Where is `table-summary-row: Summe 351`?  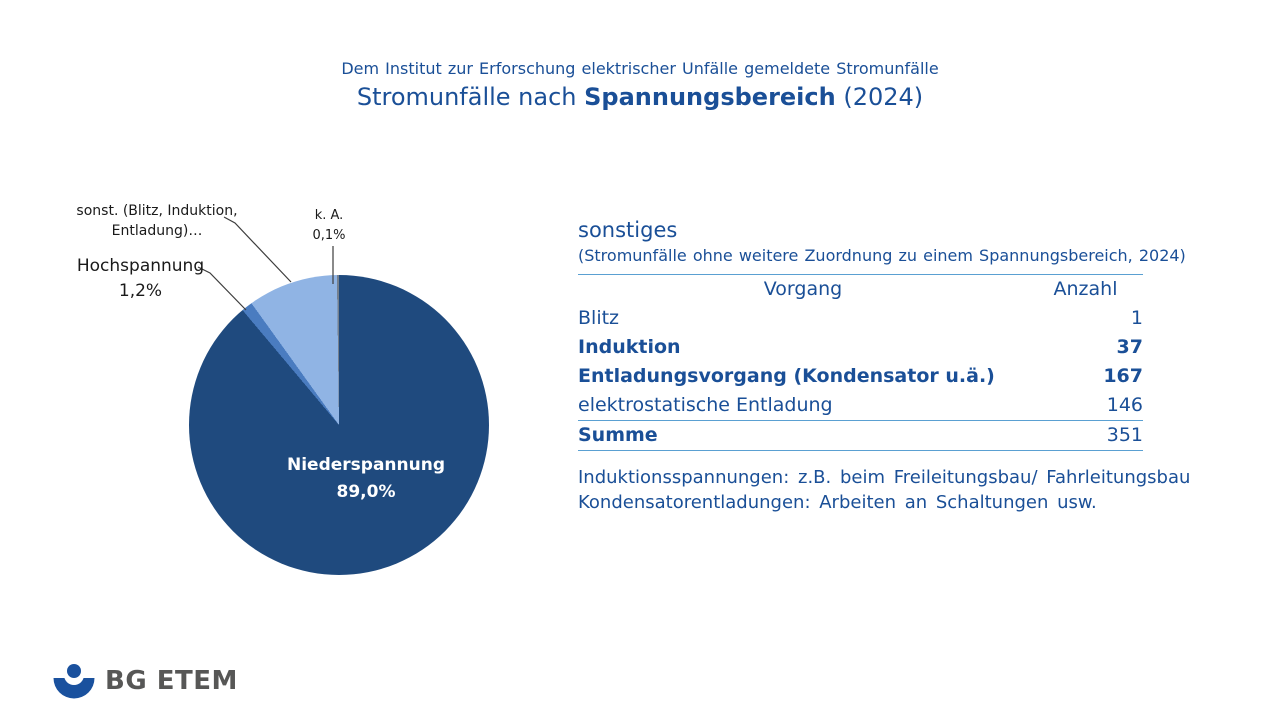 table-summary-row: Summe 351 is located at coordinates (860, 435).